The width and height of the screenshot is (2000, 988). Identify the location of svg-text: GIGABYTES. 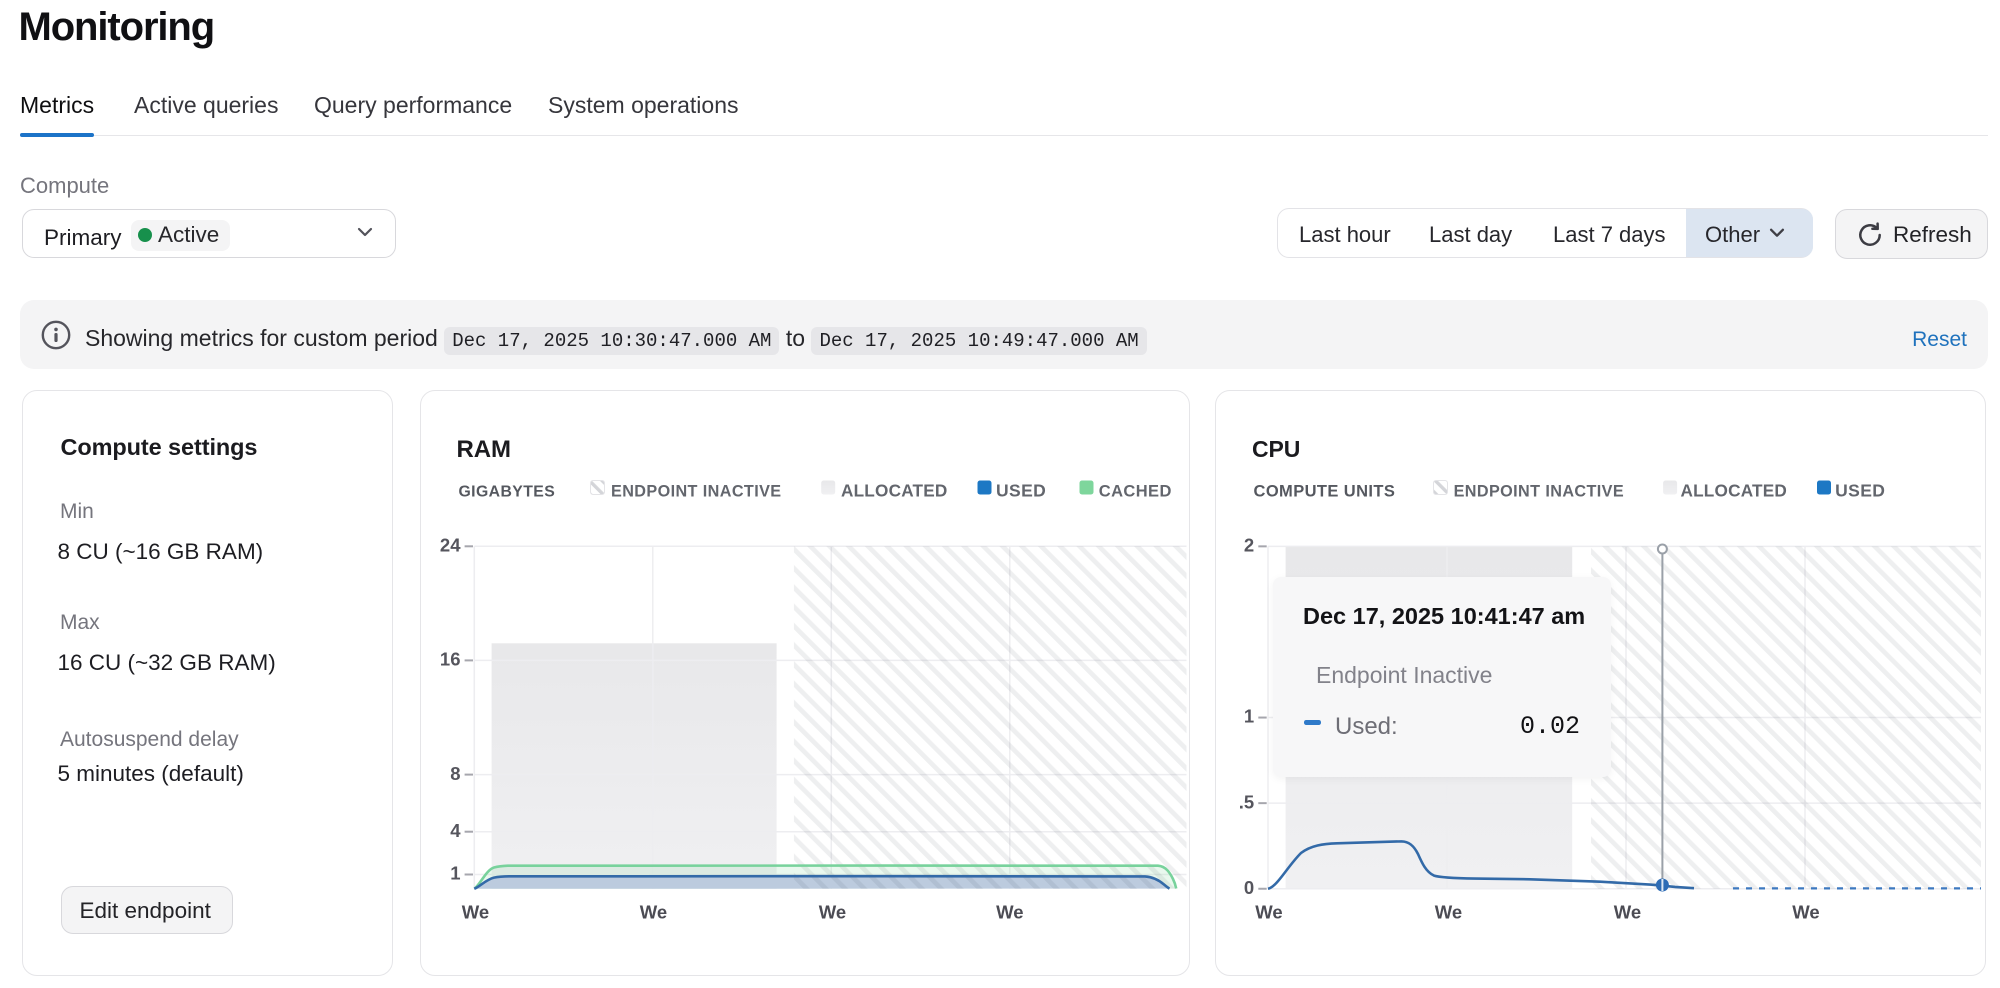
(506, 491).